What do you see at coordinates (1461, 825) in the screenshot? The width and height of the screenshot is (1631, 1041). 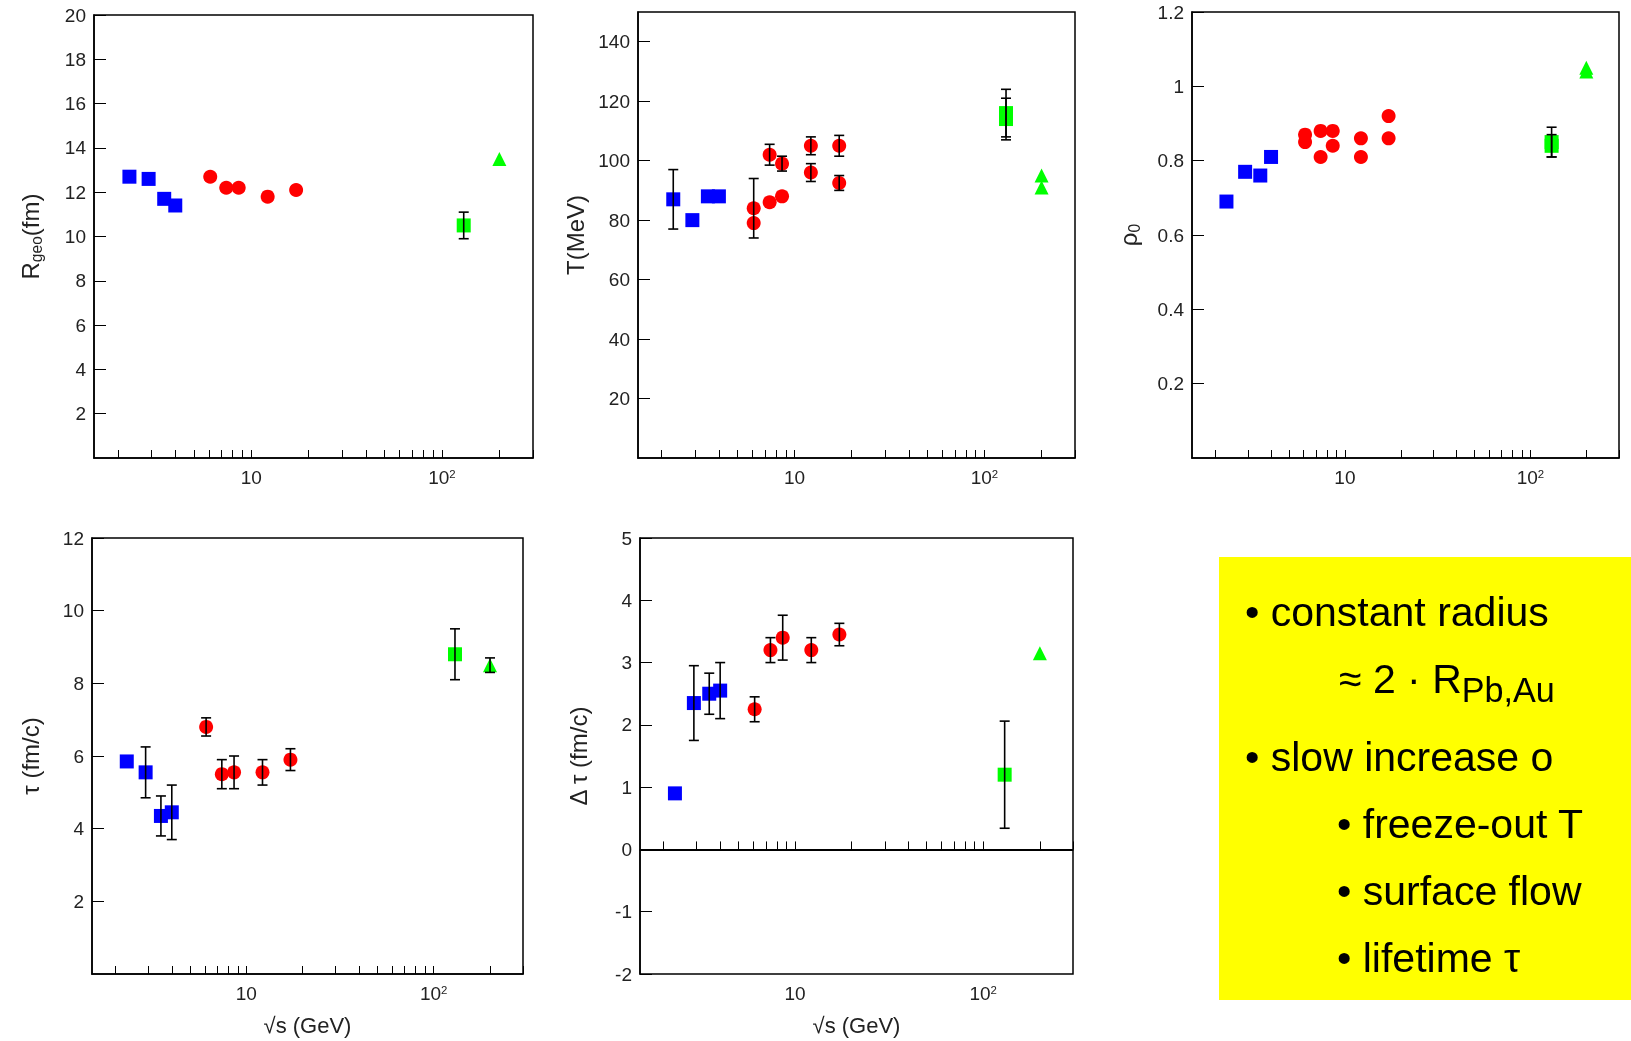 I see `text: • freeze-out T` at bounding box center [1461, 825].